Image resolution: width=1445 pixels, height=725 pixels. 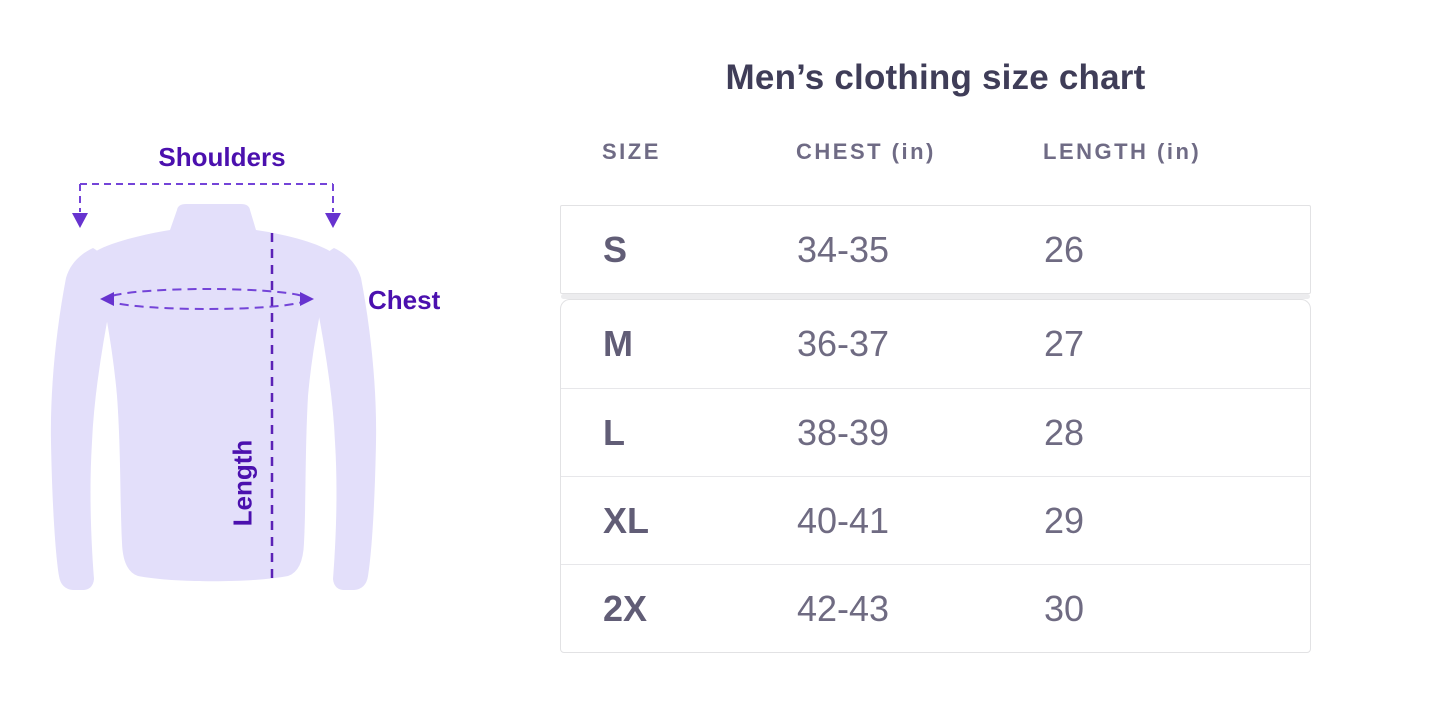 I want to click on shoulders-measure-arrows, so click(x=206, y=205).